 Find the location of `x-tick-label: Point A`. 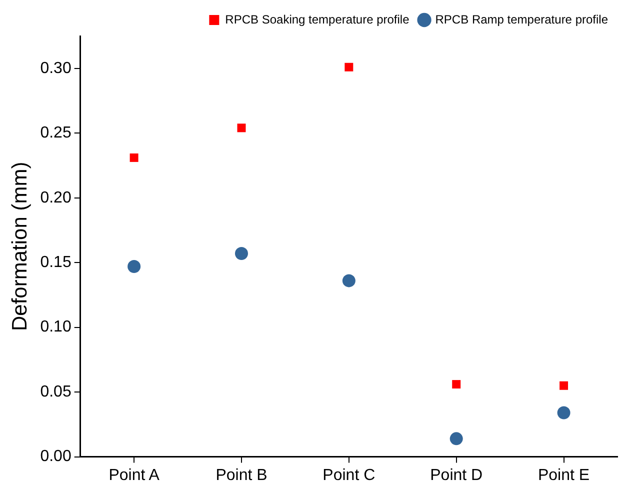

x-tick-label: Point A is located at coordinates (134, 475).